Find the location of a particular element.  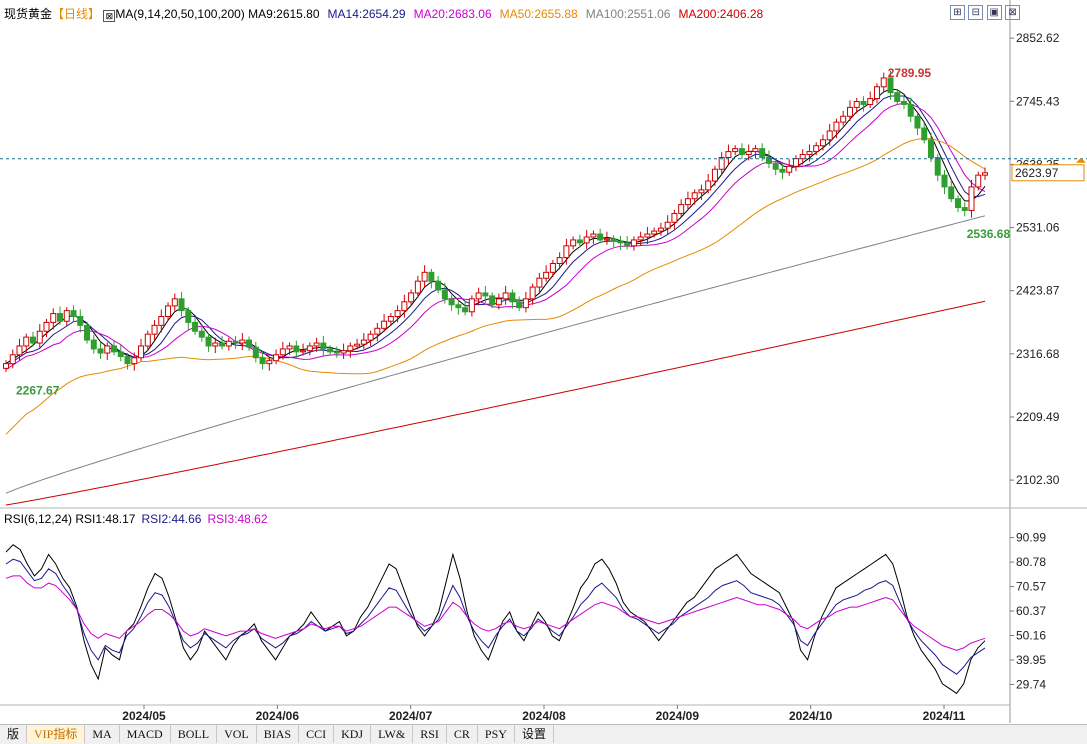

toolbar-item-3: MACD is located at coordinates (145, 734).